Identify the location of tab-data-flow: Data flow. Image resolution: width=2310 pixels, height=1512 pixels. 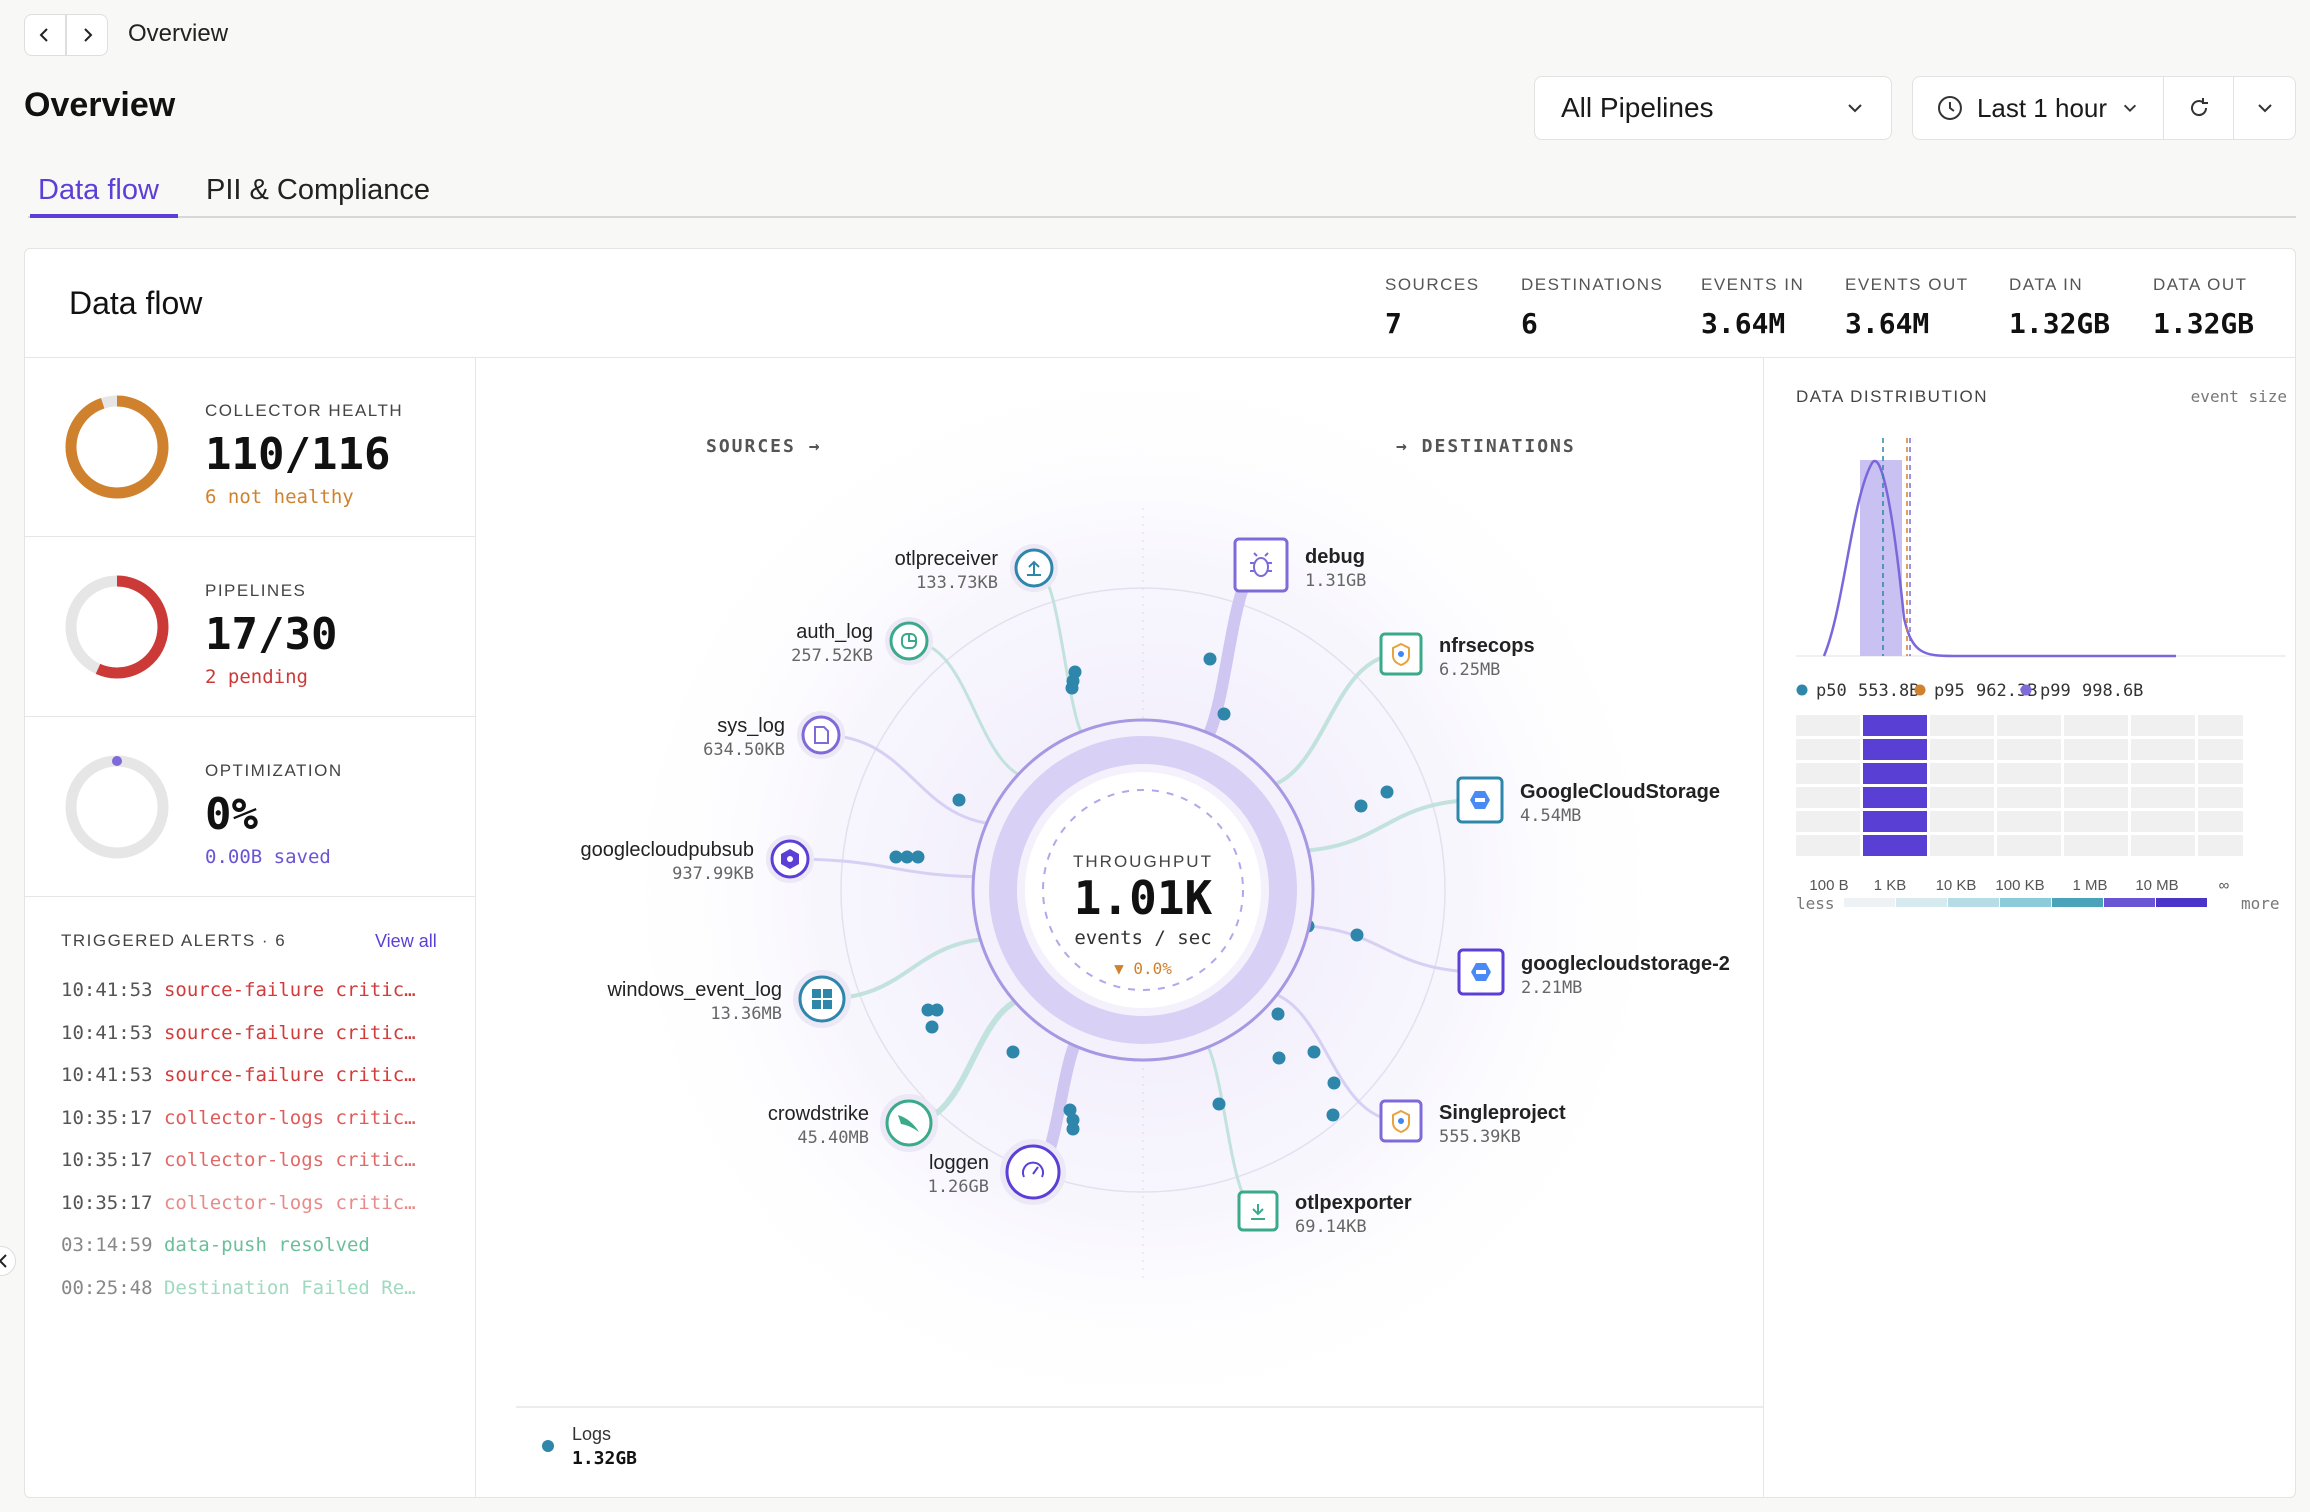
(98, 190).